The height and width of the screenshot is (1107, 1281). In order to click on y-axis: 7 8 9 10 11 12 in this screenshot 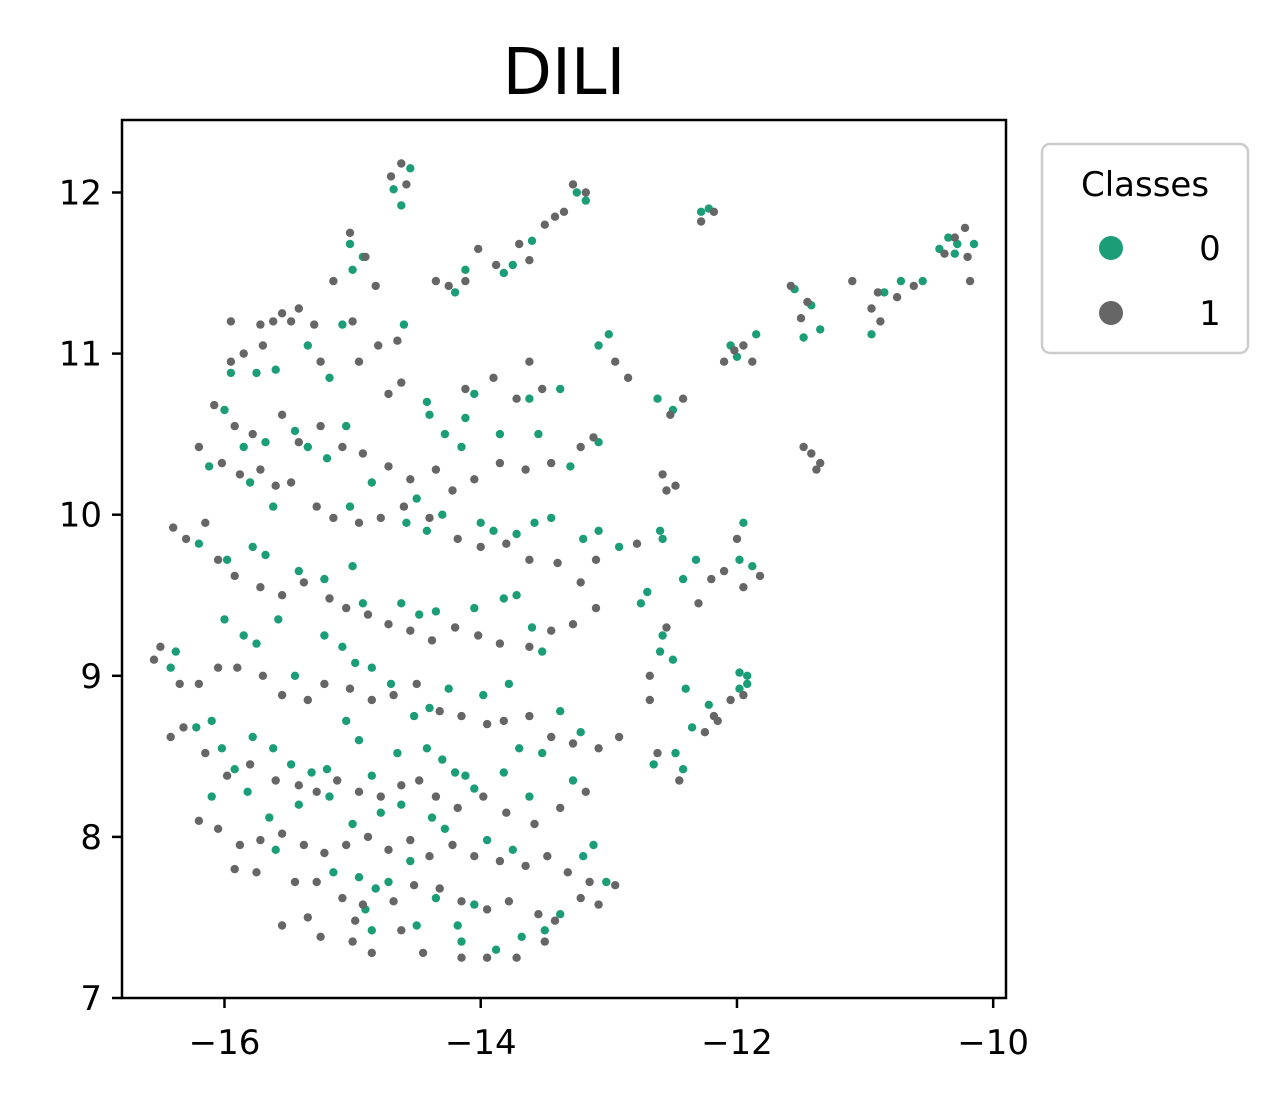, I will do `click(90, 596)`.